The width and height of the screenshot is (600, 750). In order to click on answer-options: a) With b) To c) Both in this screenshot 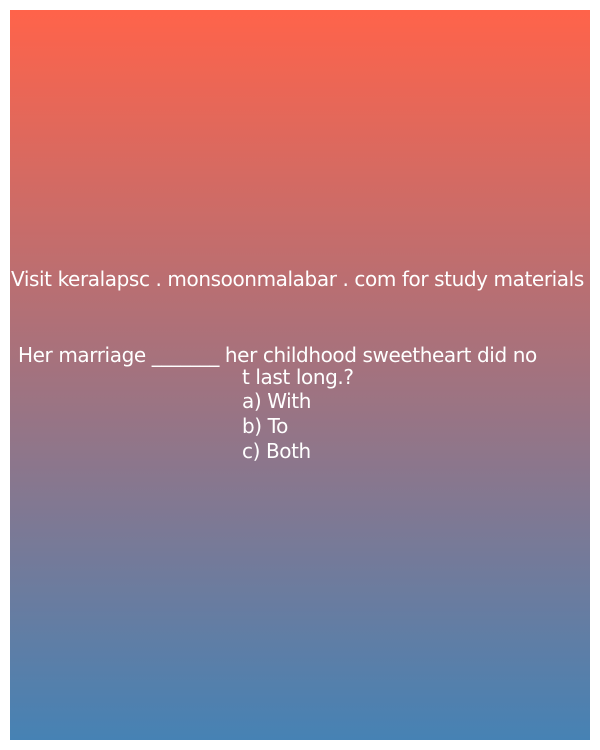, I will do `click(276, 426)`.